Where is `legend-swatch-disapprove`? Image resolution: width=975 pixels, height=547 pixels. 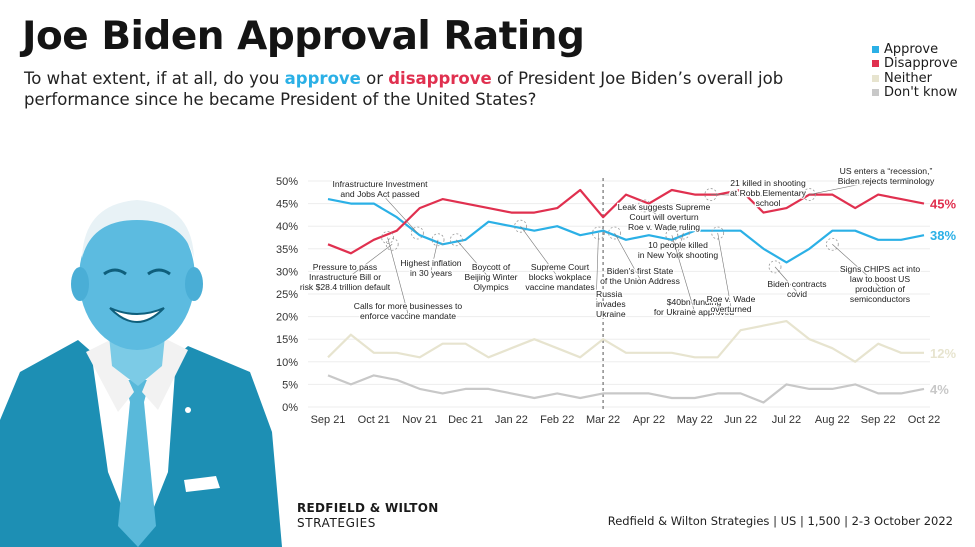
legend-swatch-disapprove is located at coordinates (875, 64).